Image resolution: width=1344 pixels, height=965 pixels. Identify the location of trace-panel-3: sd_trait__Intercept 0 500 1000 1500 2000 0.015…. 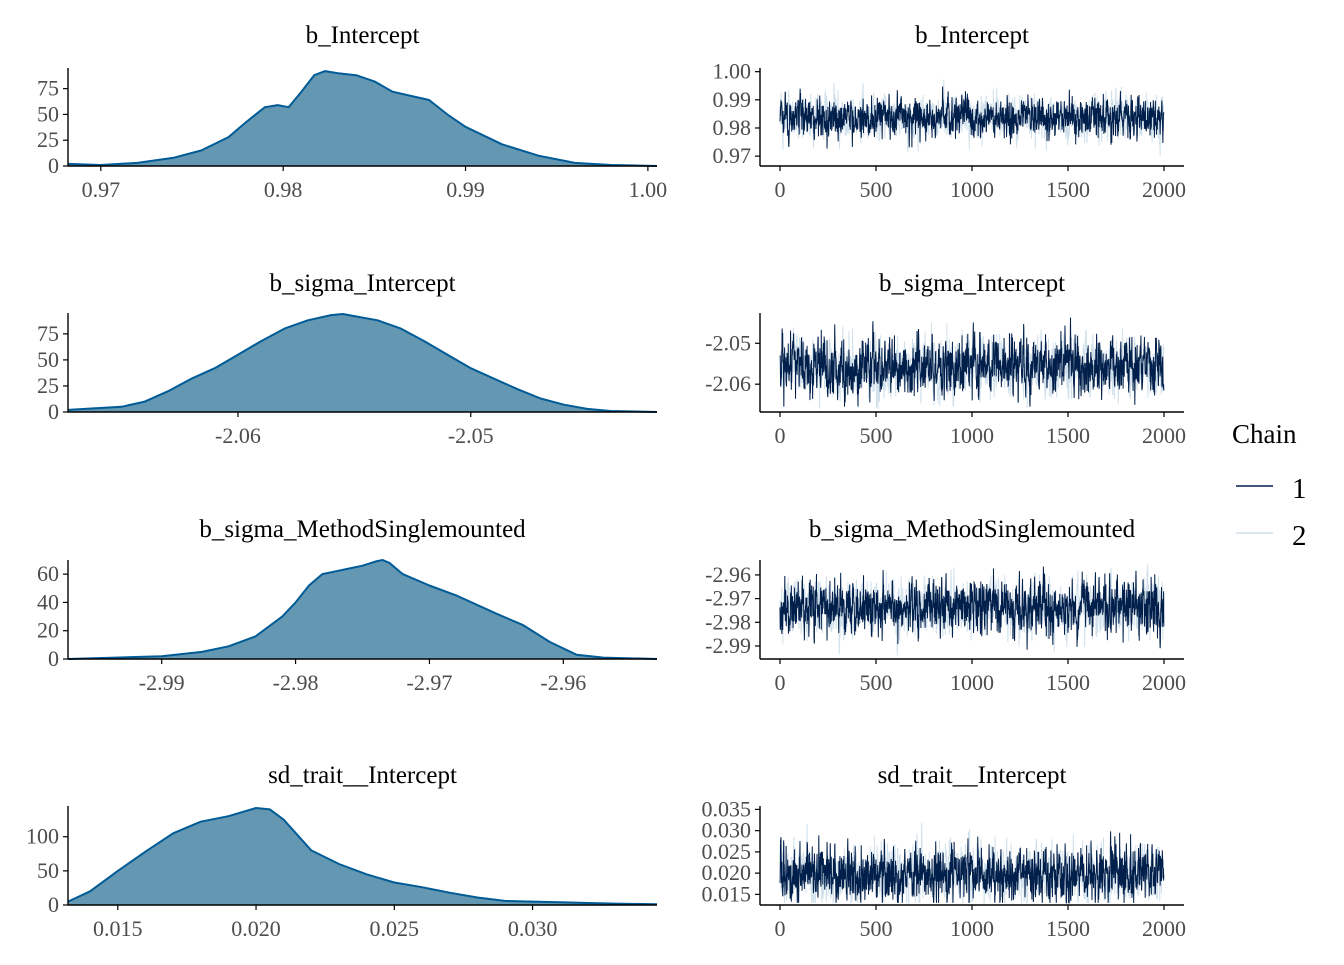
(944, 851).